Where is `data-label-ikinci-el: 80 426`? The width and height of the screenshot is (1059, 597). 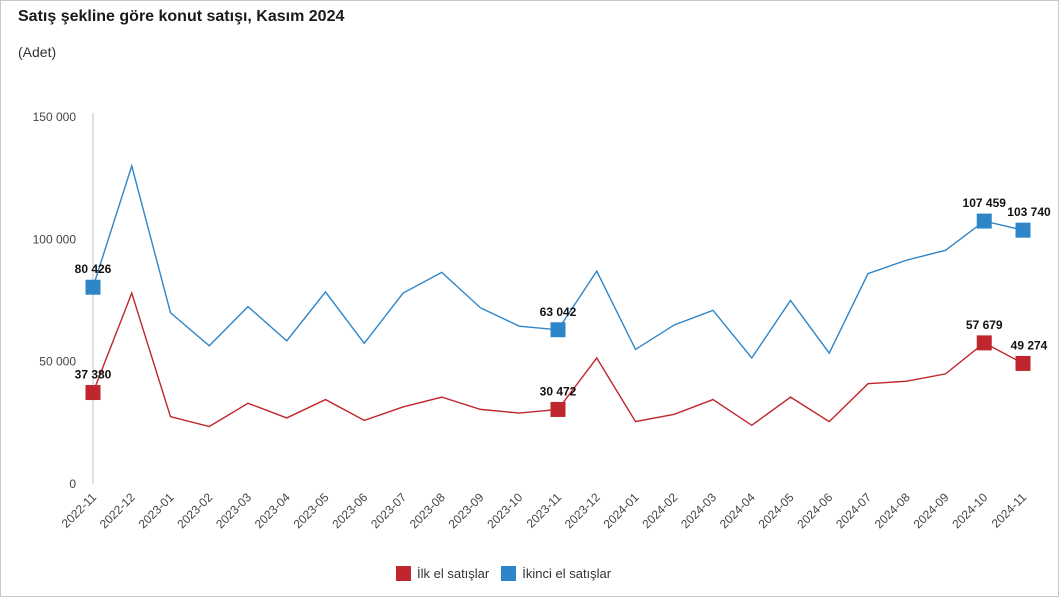 data-label-ikinci-el: 80 426 is located at coordinates (93, 269).